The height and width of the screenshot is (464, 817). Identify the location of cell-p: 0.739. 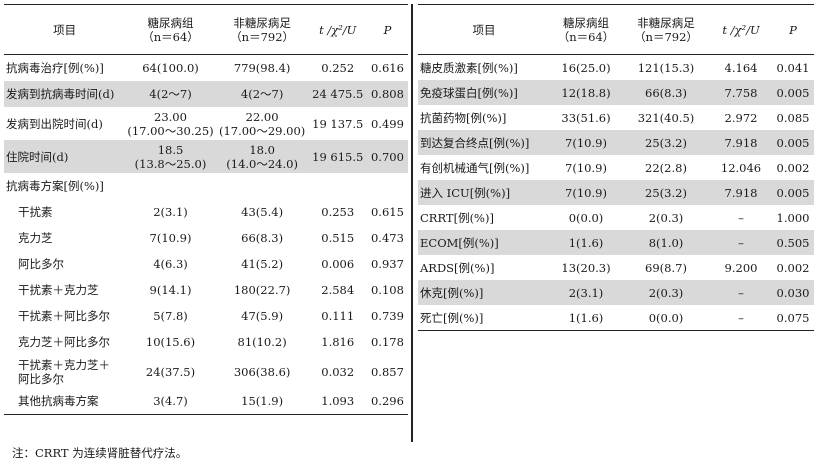
(387, 316).